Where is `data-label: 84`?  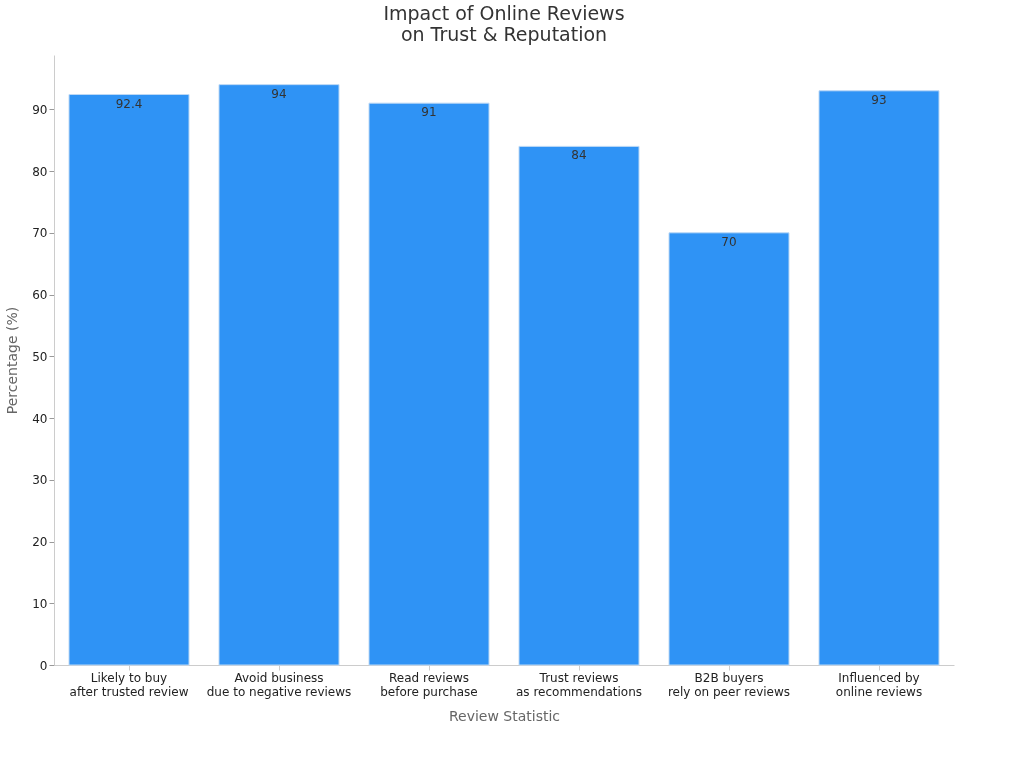
data-label: 84 is located at coordinates (579, 155).